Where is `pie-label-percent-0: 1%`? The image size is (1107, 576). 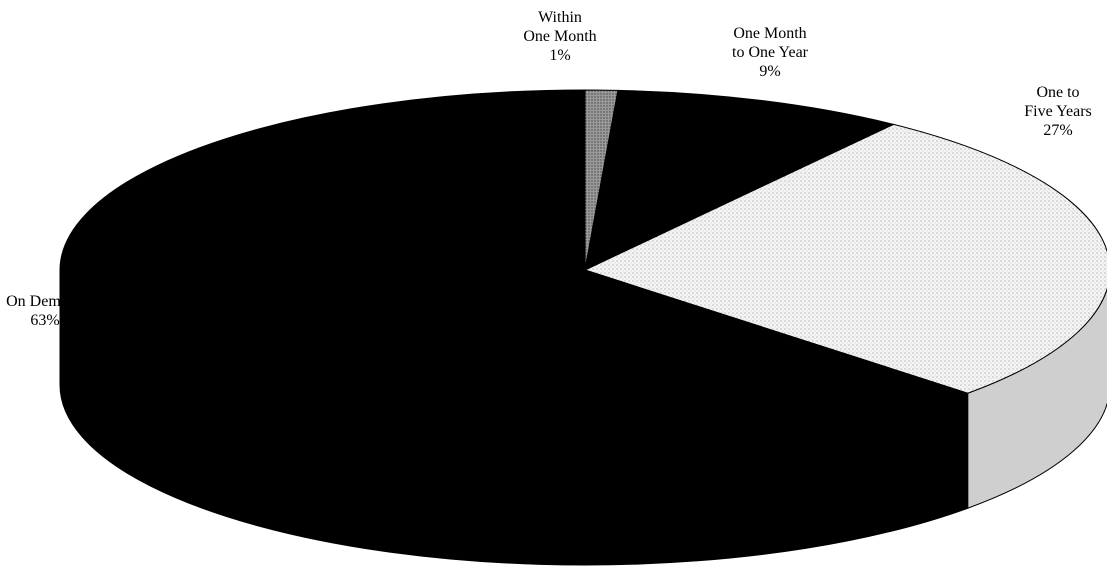
pie-label-percent-0: 1% is located at coordinates (559, 55).